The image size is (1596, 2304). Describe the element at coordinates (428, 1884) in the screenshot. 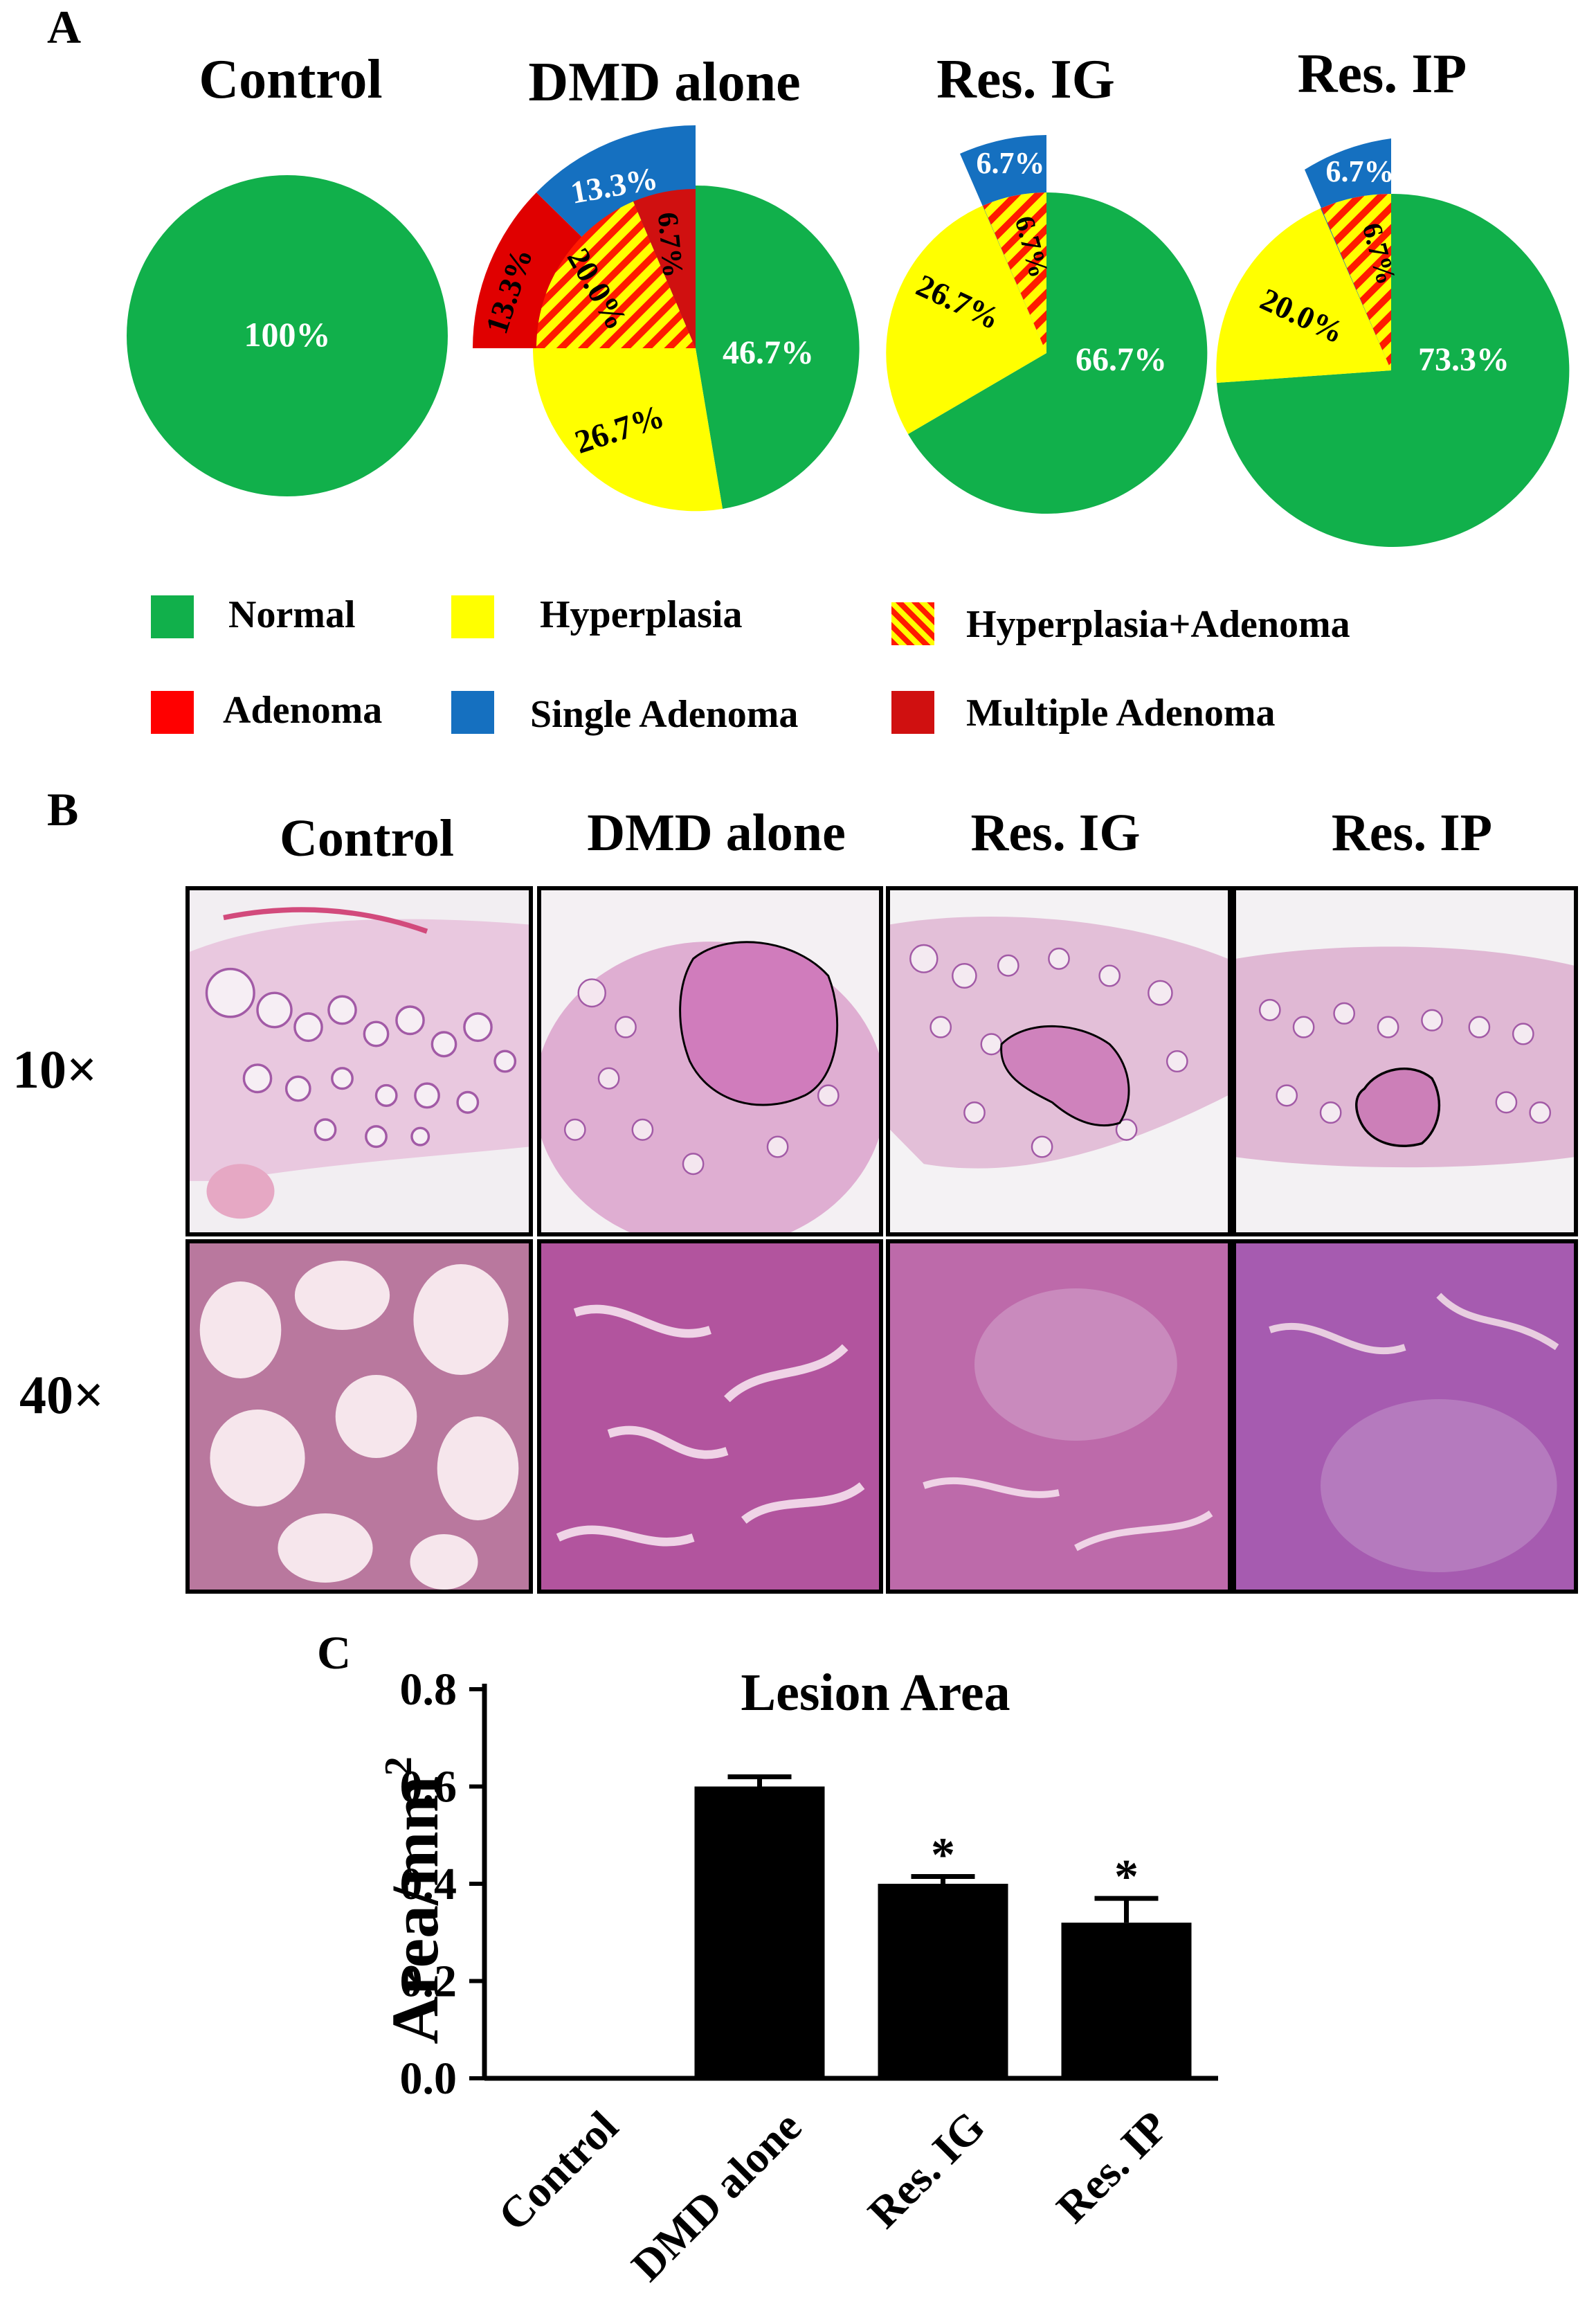

I see `y-tick-label: 0.4` at that location.